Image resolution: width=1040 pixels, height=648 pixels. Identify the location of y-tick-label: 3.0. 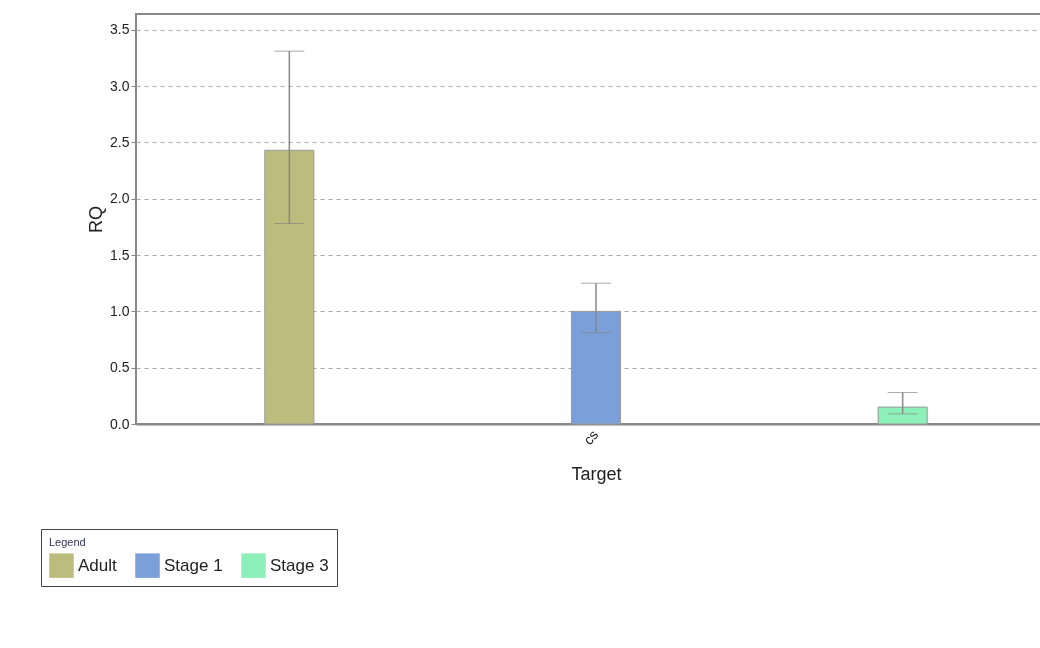
(120, 85).